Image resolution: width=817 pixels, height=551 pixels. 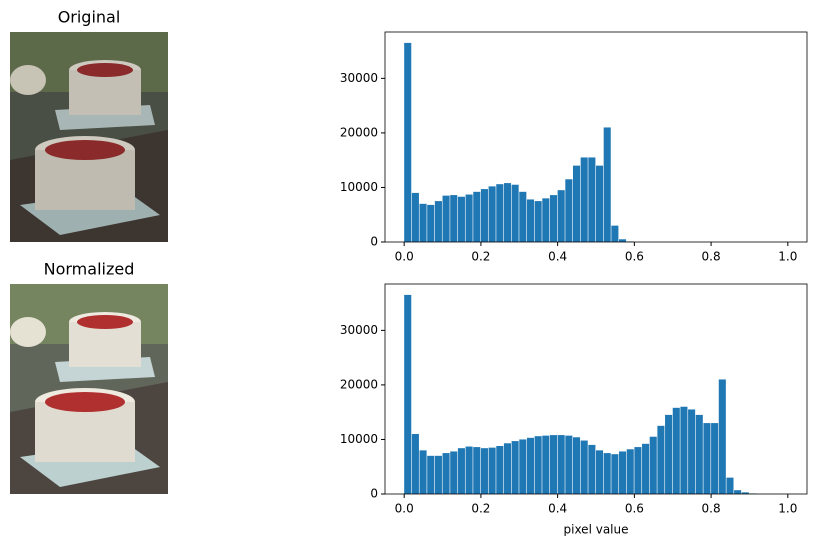 What do you see at coordinates (89, 17) in the screenshot?
I see `image-title: Original` at bounding box center [89, 17].